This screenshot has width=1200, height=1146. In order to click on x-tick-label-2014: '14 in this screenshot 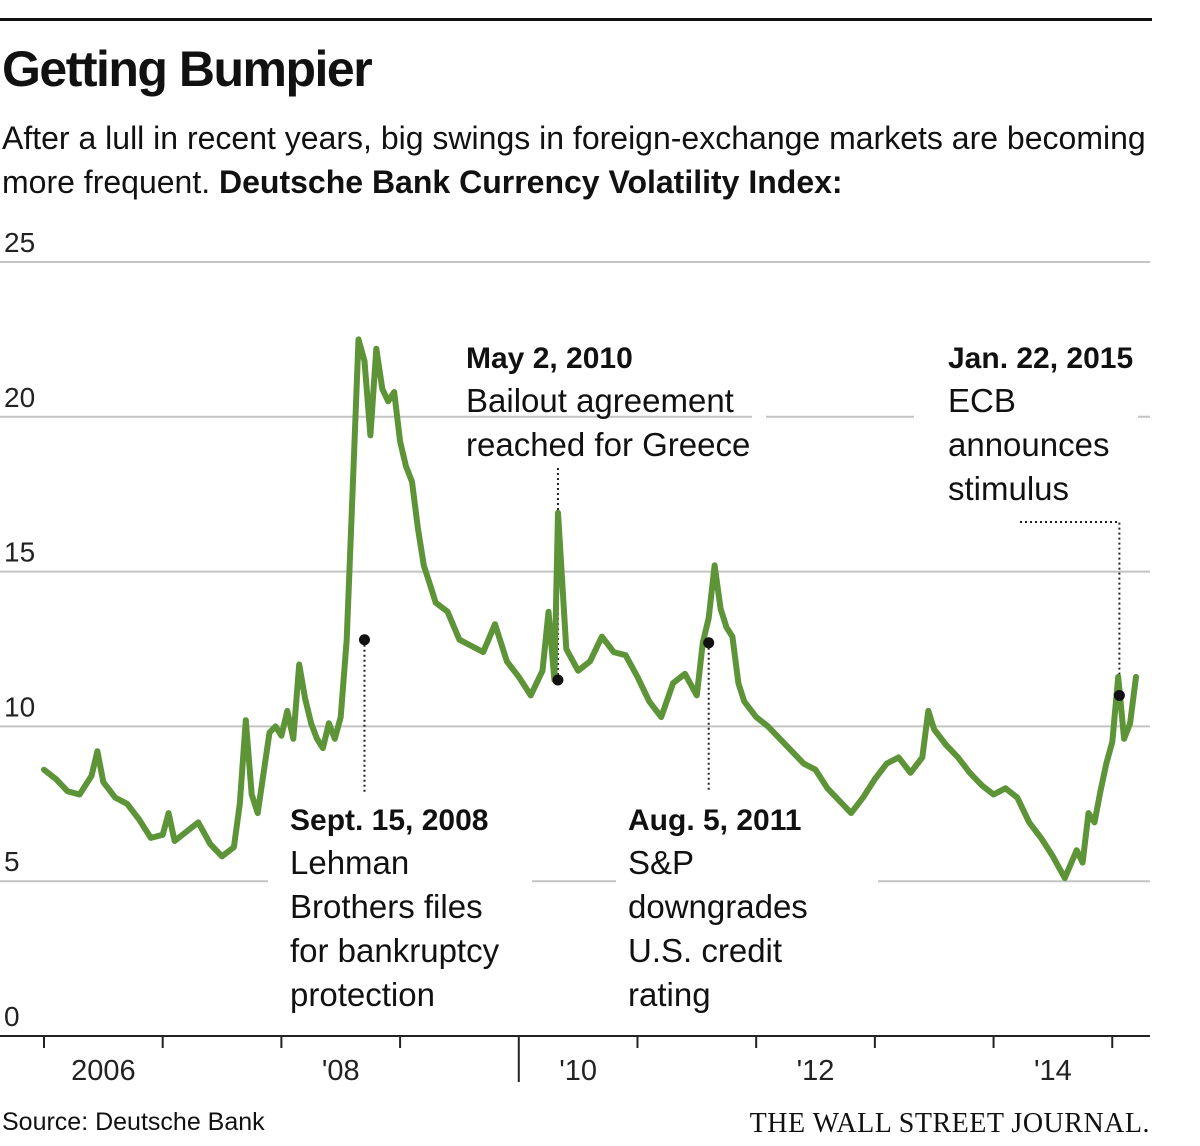, I will do `click(1053, 1071)`.